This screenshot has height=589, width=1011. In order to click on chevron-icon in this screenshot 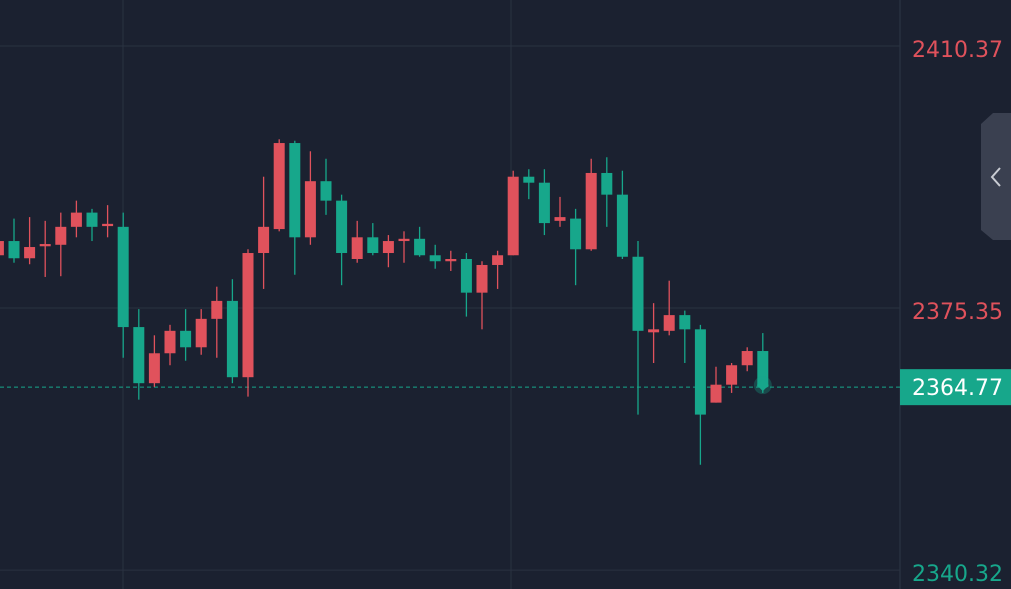, I will do `click(995, 177)`.